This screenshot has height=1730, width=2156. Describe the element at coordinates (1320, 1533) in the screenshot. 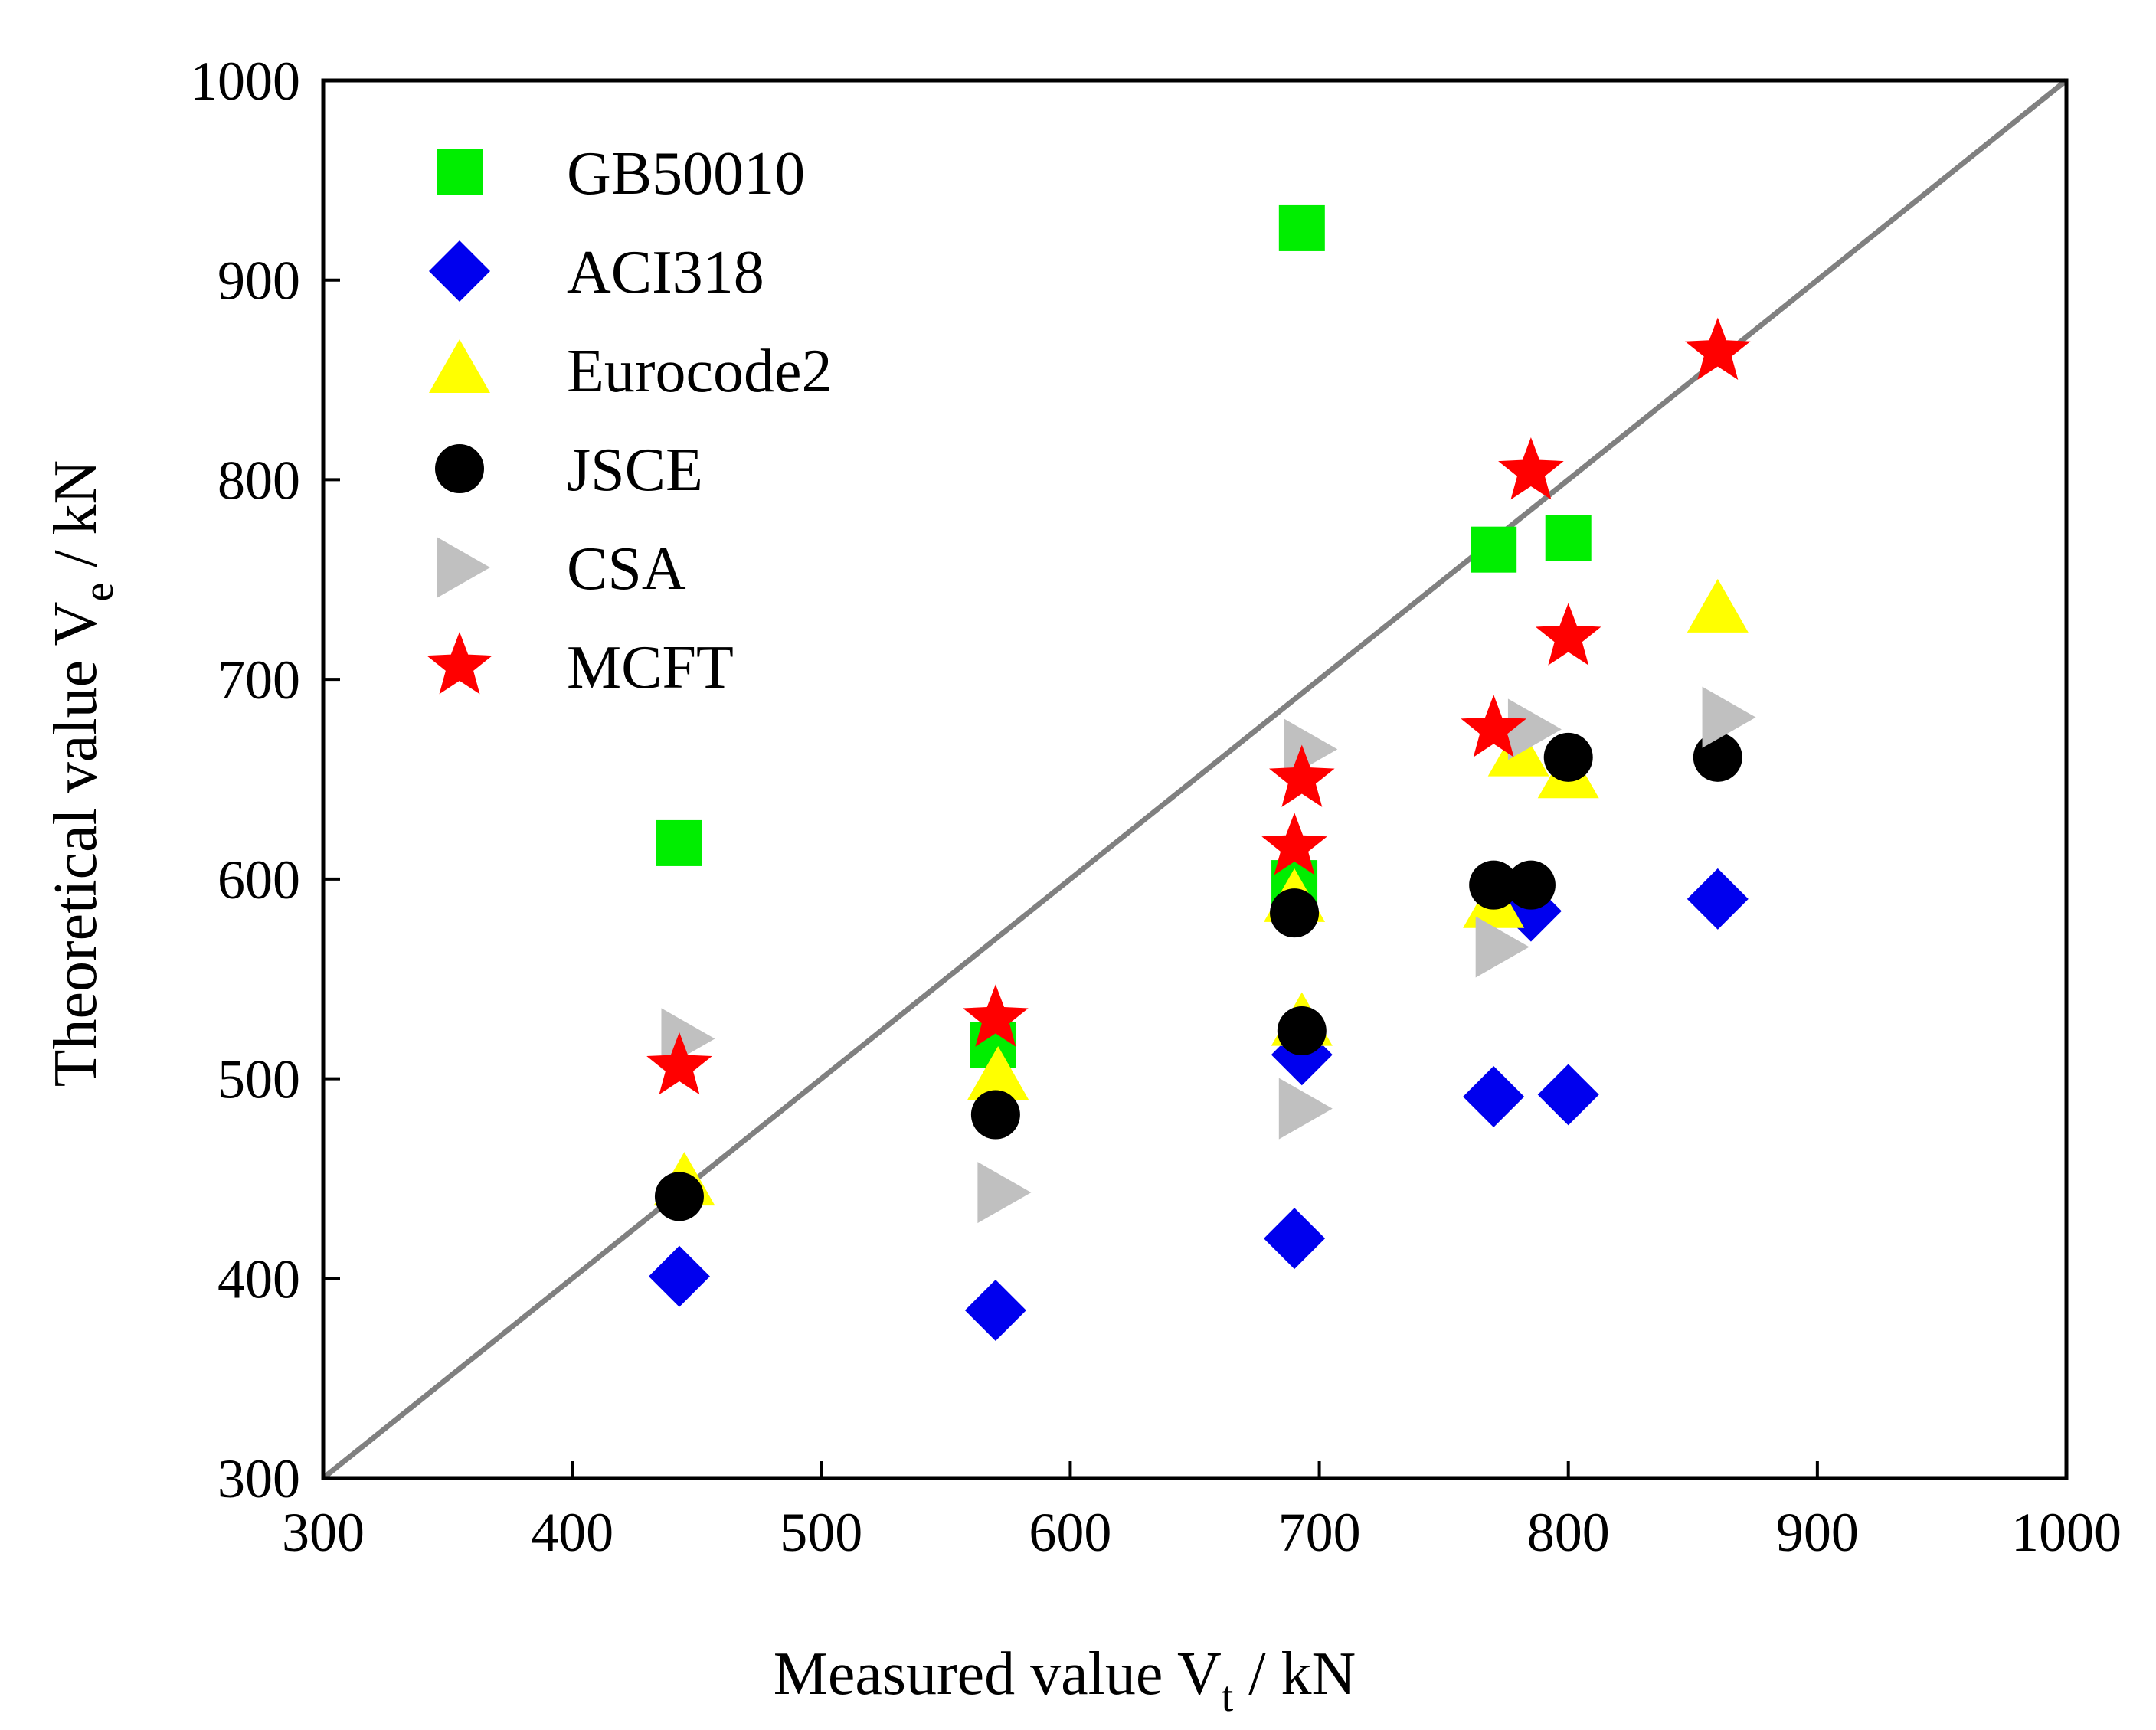

I see `x-tick-label: 700` at that location.